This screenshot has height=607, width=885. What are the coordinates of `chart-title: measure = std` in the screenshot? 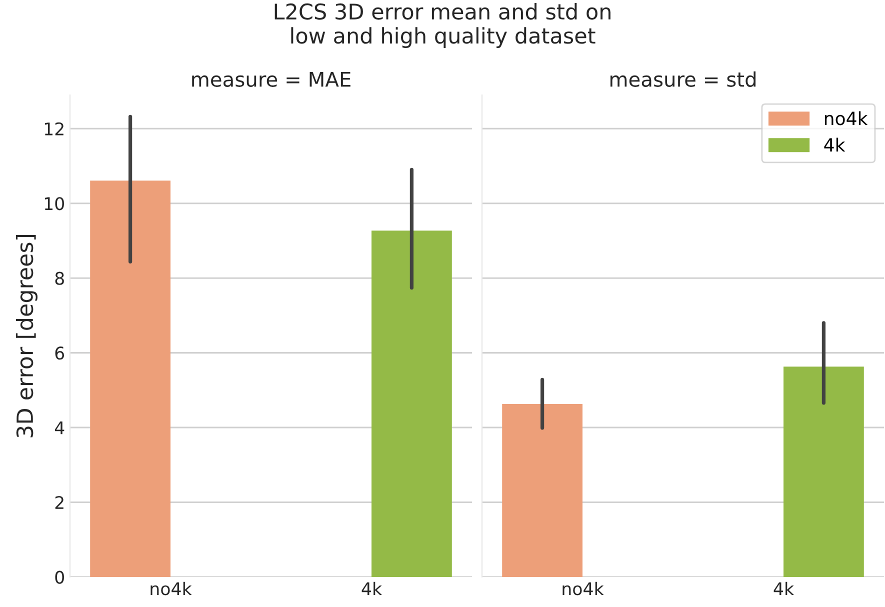 It's located at (683, 79).